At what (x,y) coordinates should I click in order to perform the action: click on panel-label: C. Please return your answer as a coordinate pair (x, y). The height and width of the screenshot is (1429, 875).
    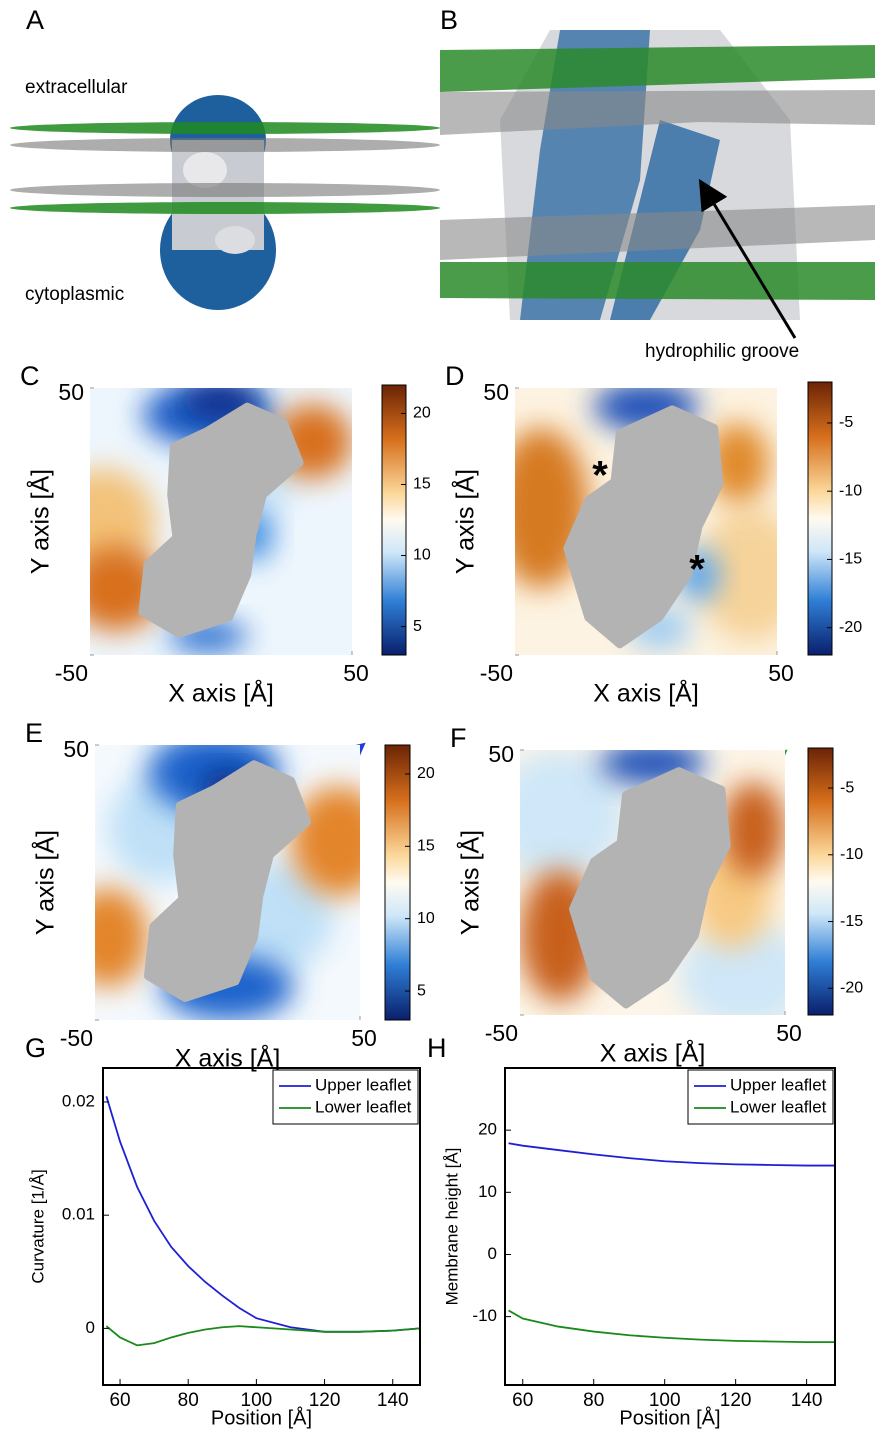
    Looking at the image, I should click on (30, 376).